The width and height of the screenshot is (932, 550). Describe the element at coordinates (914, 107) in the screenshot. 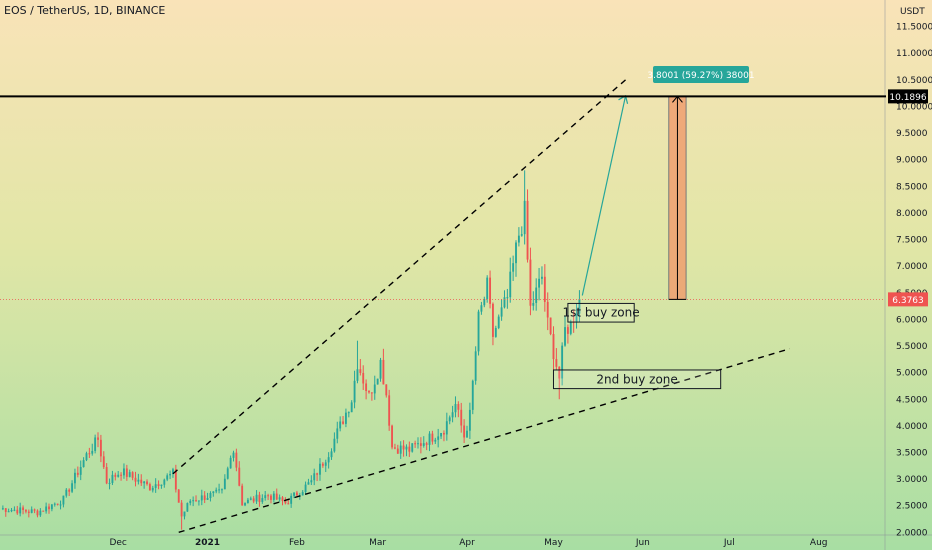

I see `y-tick-label: 10.0000` at that location.